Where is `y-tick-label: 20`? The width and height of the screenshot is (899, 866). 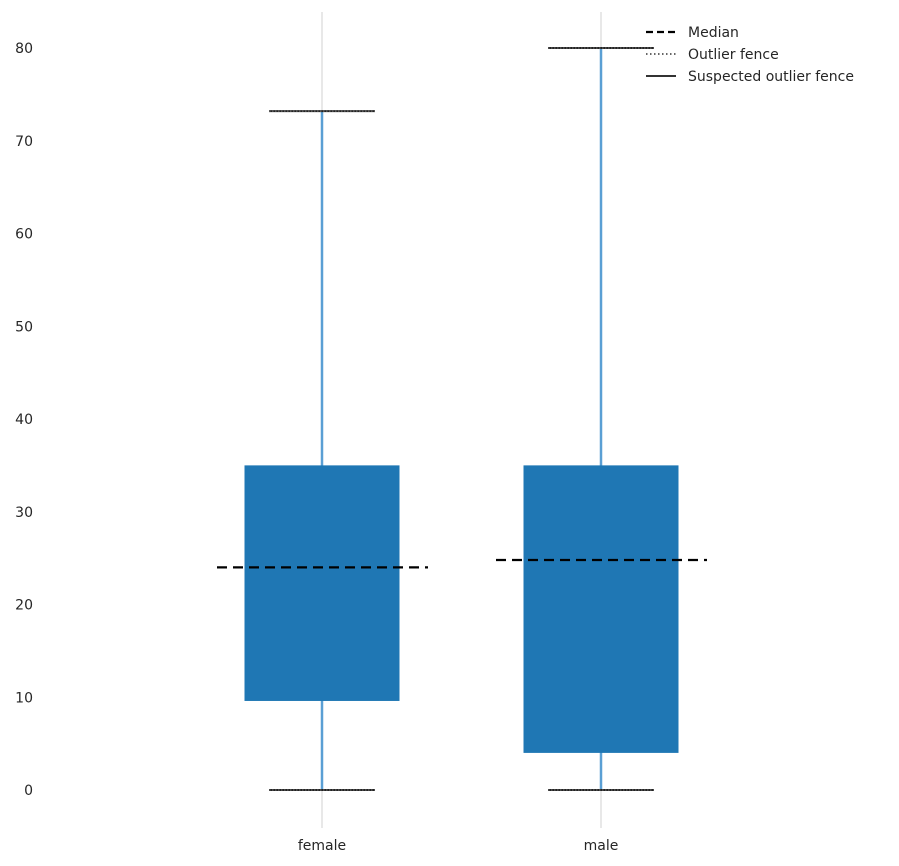
y-tick-label: 20 is located at coordinates (24, 606).